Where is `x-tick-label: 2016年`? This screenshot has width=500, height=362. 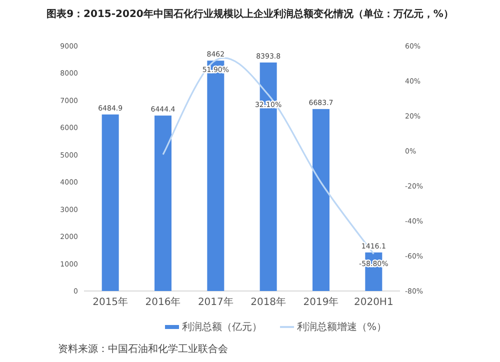
x-tick-label: 2016年 is located at coordinates (163, 302).